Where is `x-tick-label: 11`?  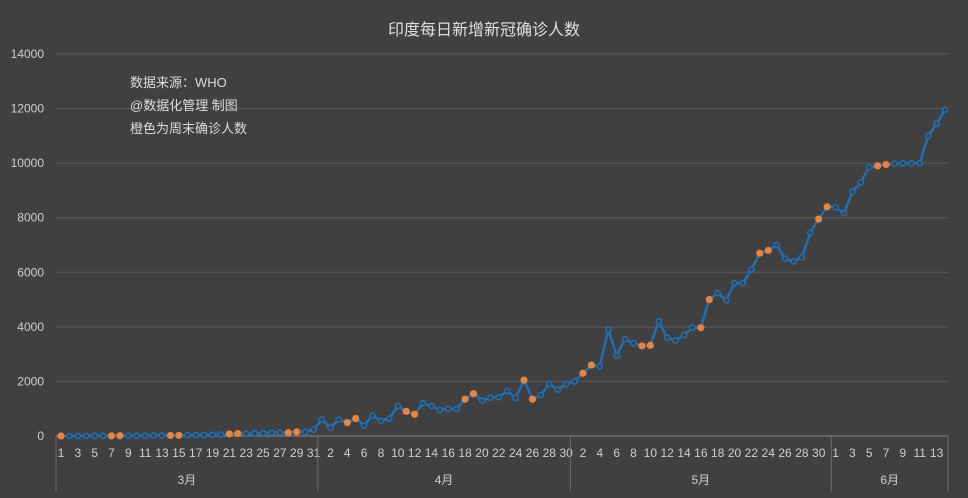
x-tick-label: 11 is located at coordinates (145, 453).